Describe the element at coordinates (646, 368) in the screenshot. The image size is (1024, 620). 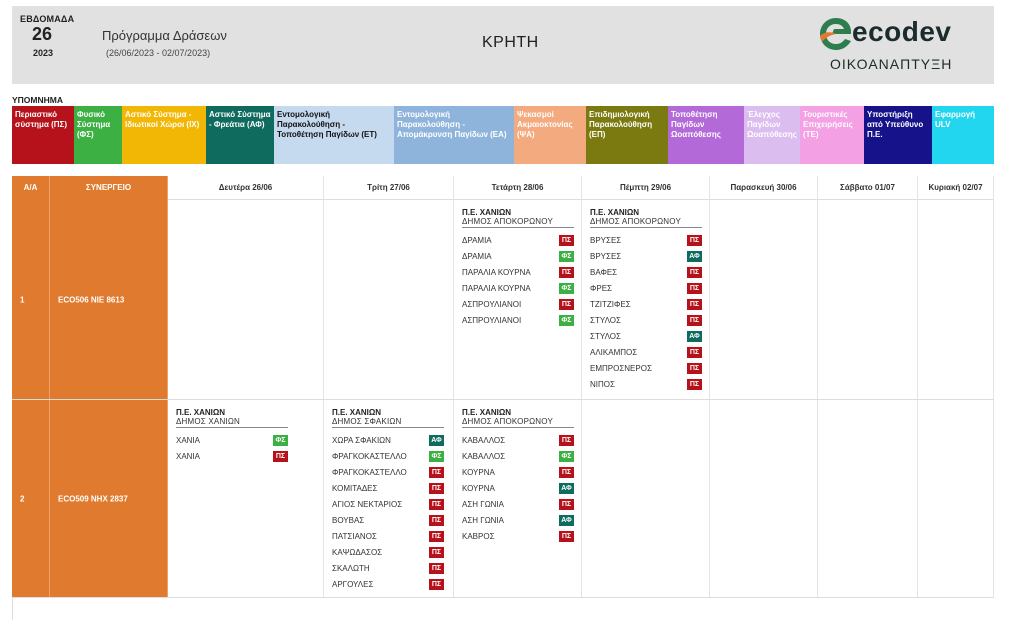
I see `list-item: ΕΜΠΡΟΣΝΕΡΟΣ ΠΣ` at that location.